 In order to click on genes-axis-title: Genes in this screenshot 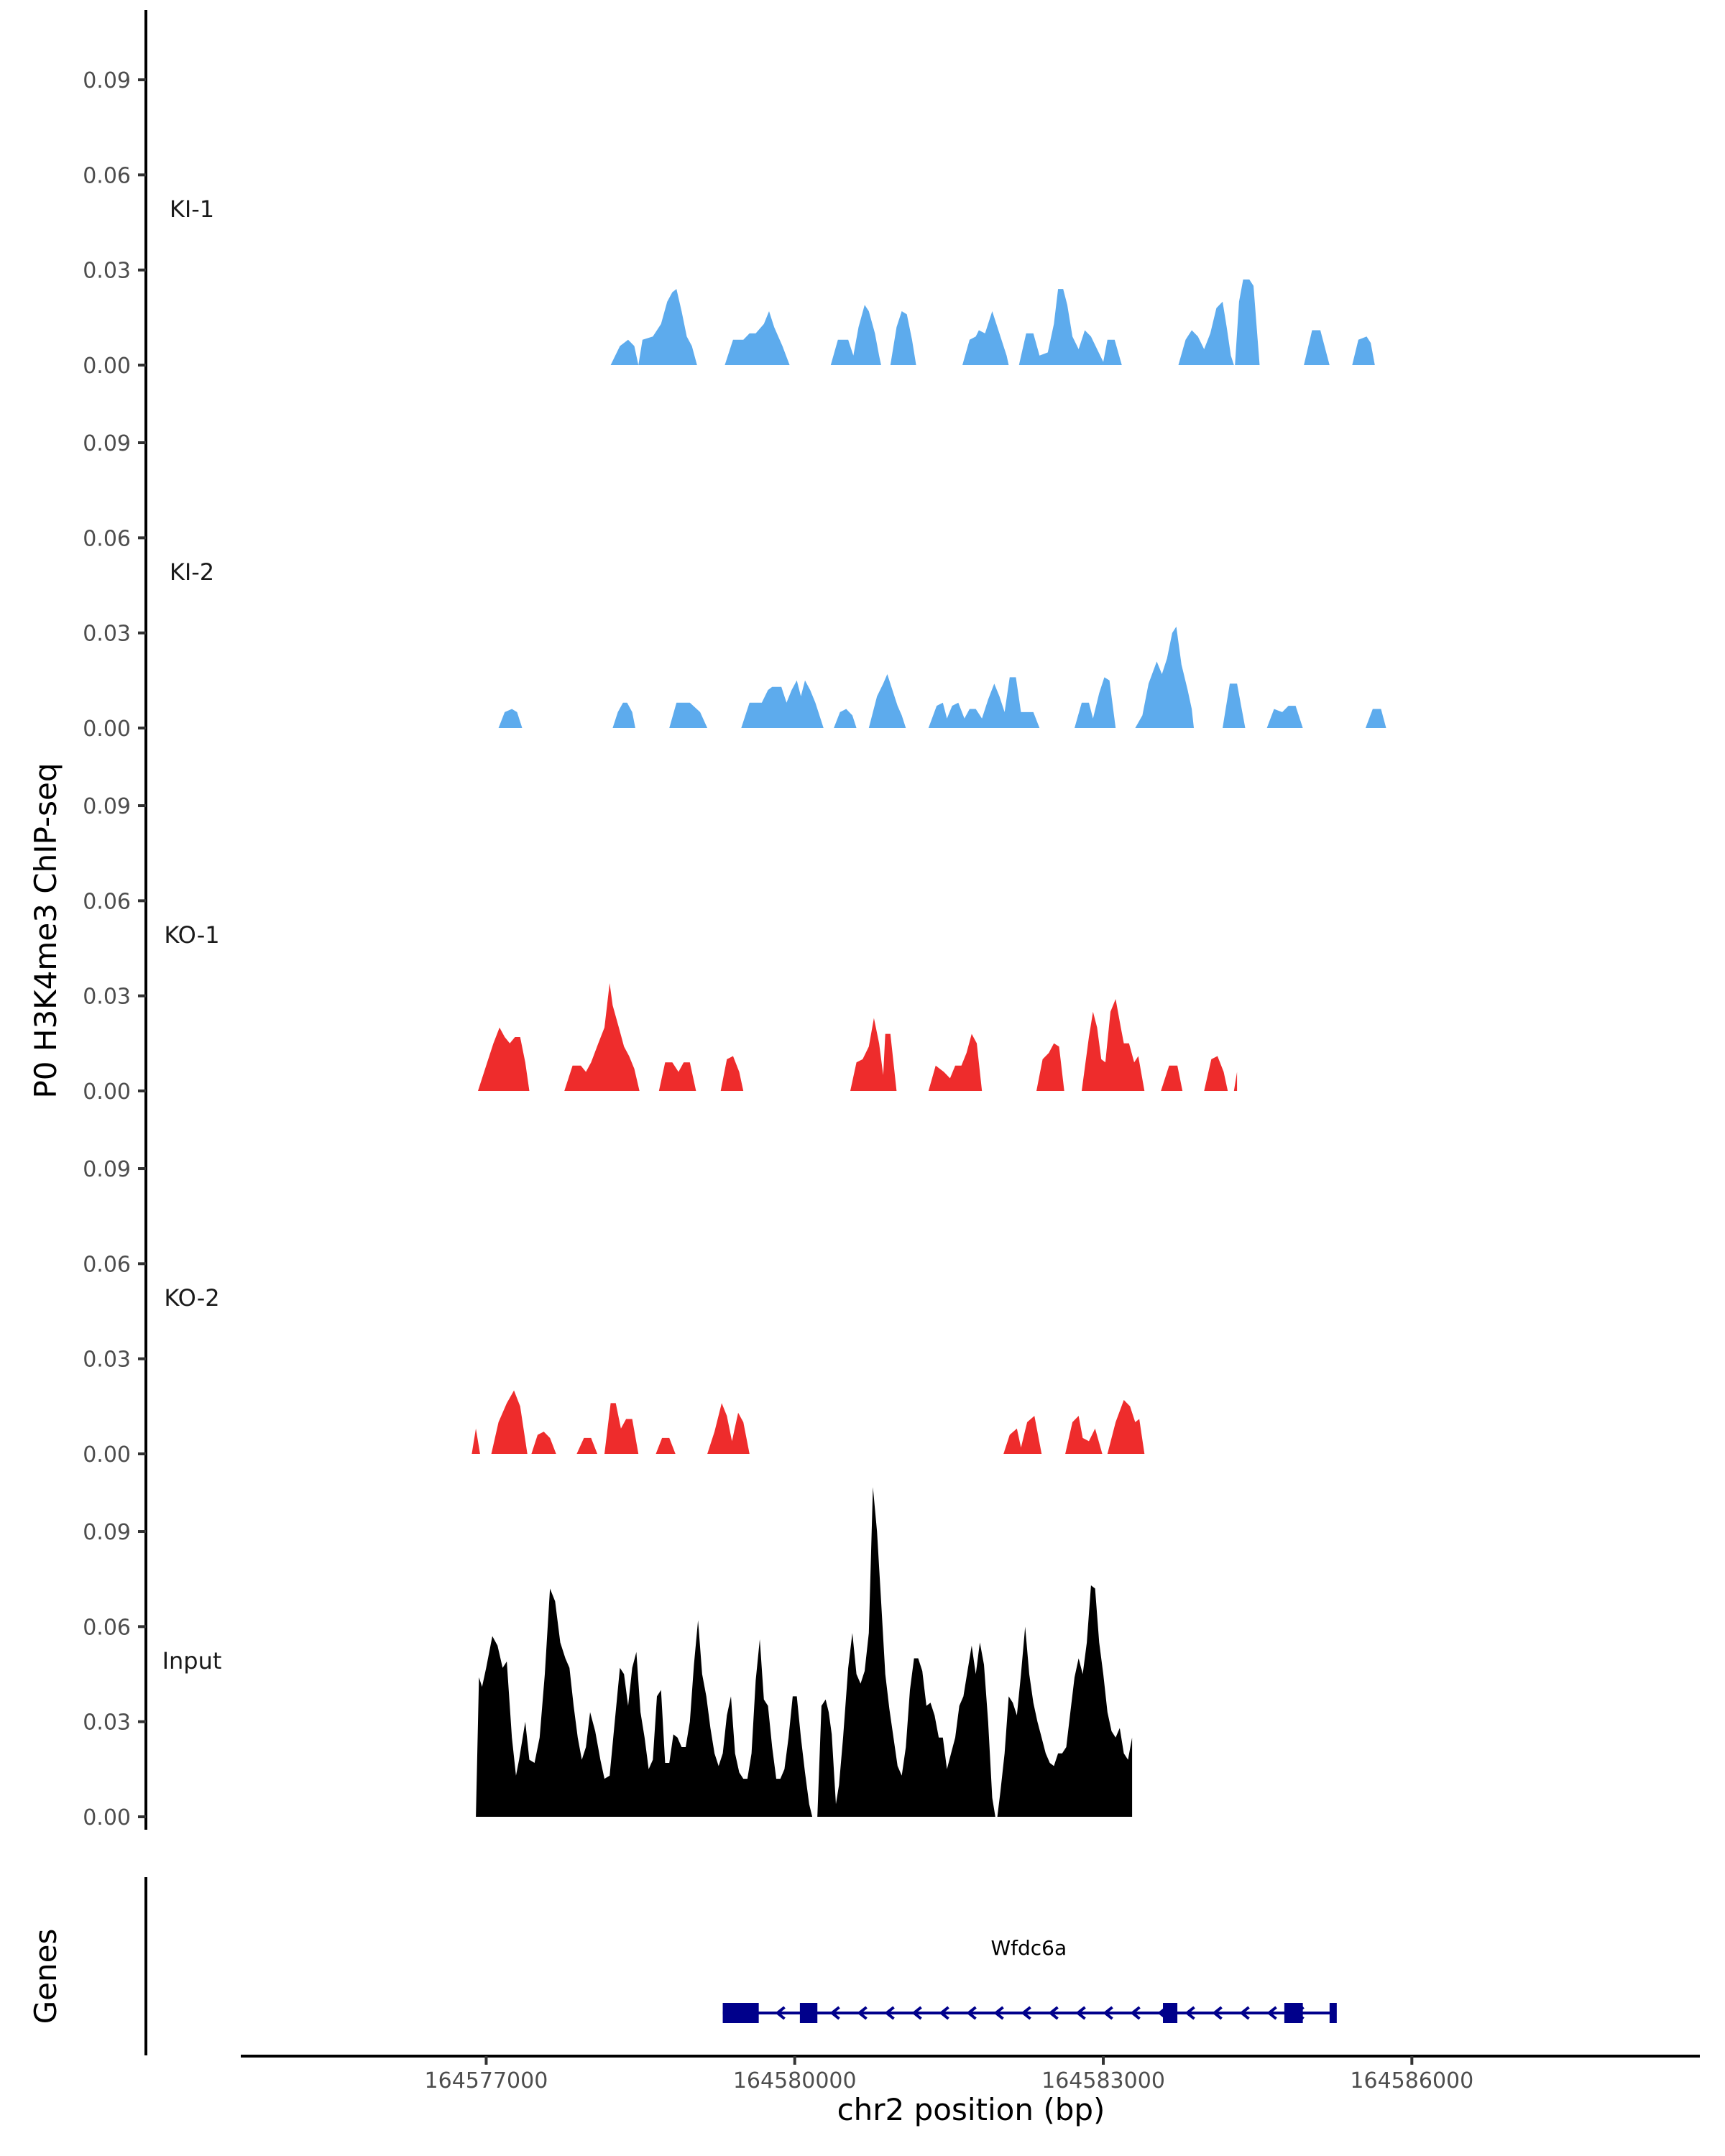, I will do `click(45, 1977)`.